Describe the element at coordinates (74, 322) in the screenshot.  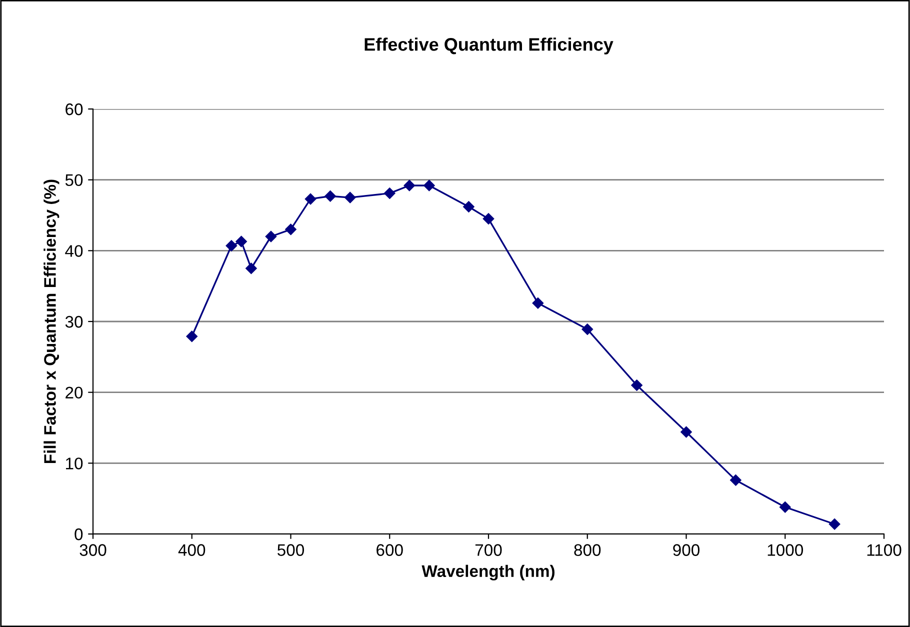
I see `y-tick-label: 30` at that location.